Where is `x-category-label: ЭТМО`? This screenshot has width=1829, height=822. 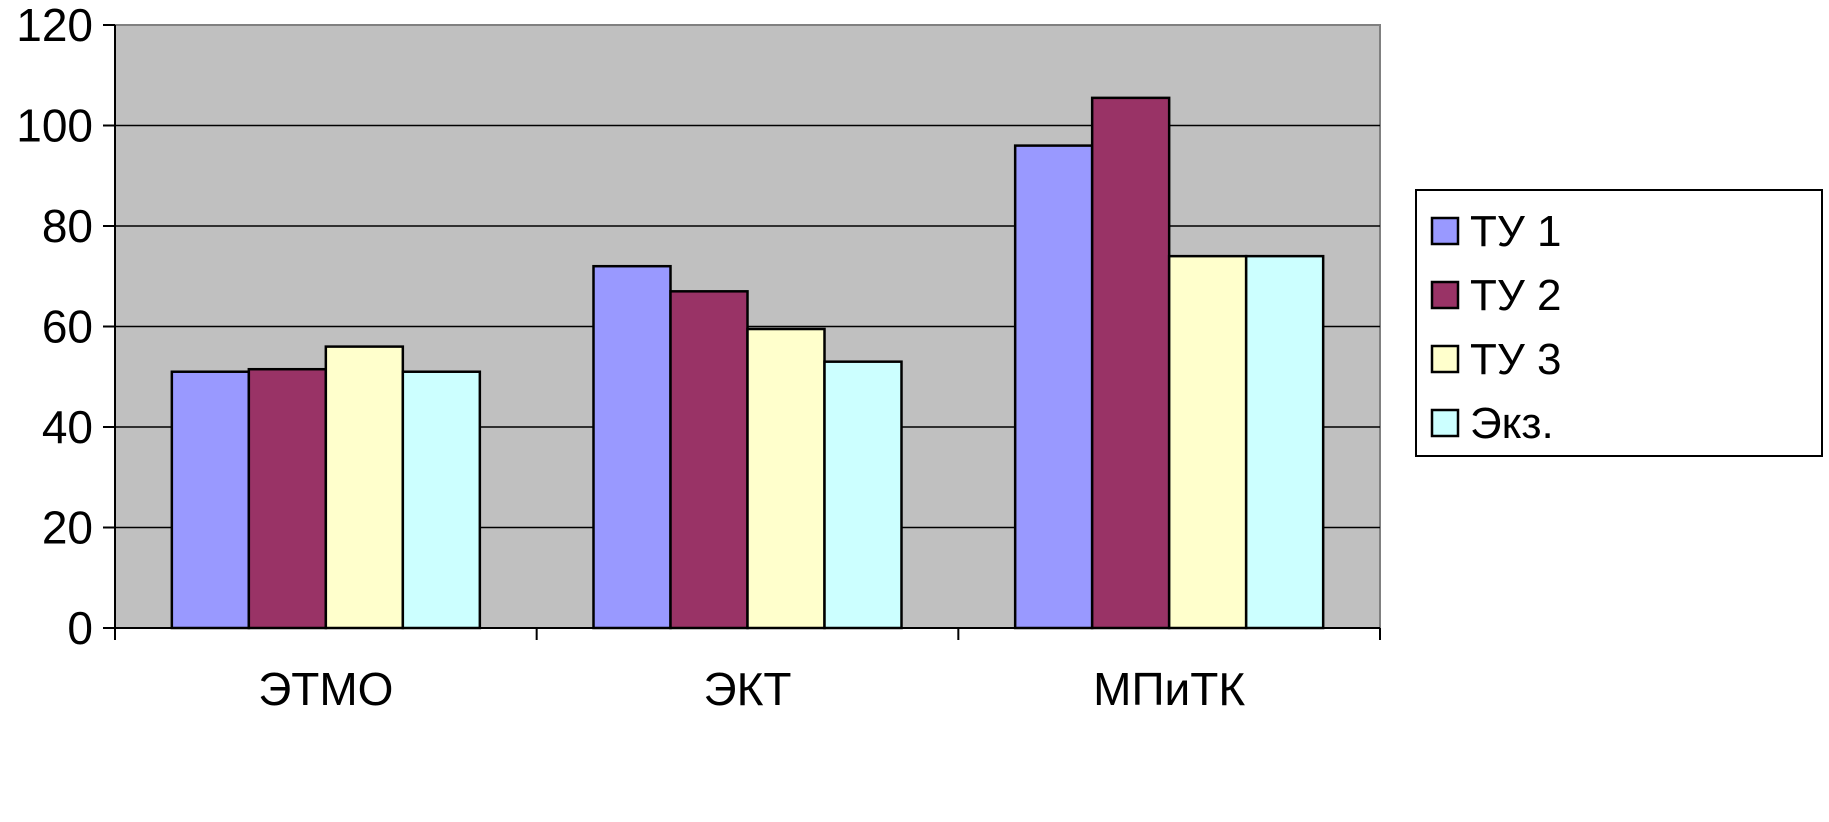 x-category-label: ЭТМО is located at coordinates (325, 689).